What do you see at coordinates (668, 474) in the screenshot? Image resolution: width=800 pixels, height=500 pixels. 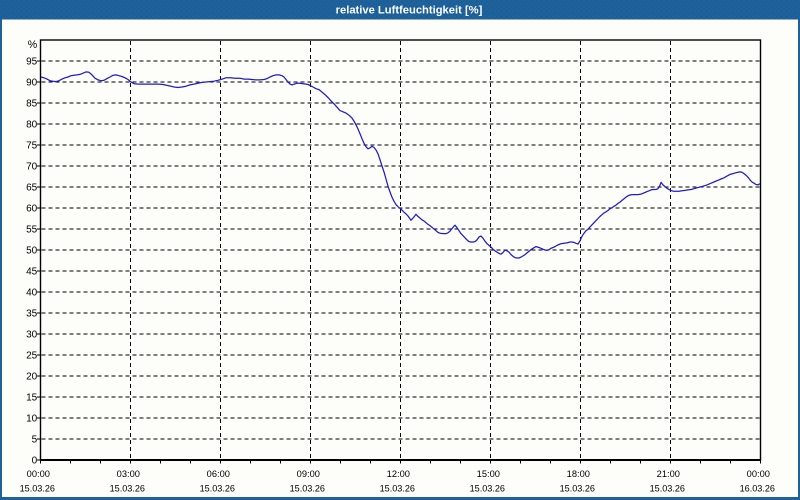 I see `svg-text: 21:00` at bounding box center [668, 474].